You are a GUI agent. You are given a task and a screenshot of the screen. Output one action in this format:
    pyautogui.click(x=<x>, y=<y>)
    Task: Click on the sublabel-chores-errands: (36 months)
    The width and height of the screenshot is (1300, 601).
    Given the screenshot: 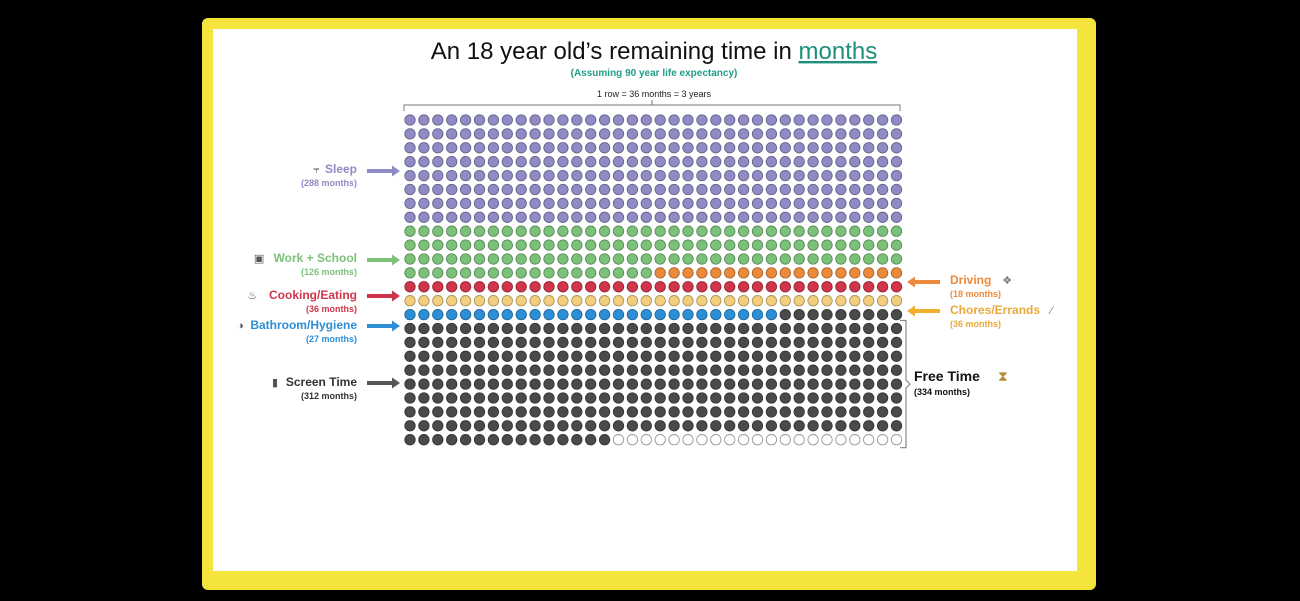 What is the action you would take?
    pyautogui.click(x=975, y=324)
    